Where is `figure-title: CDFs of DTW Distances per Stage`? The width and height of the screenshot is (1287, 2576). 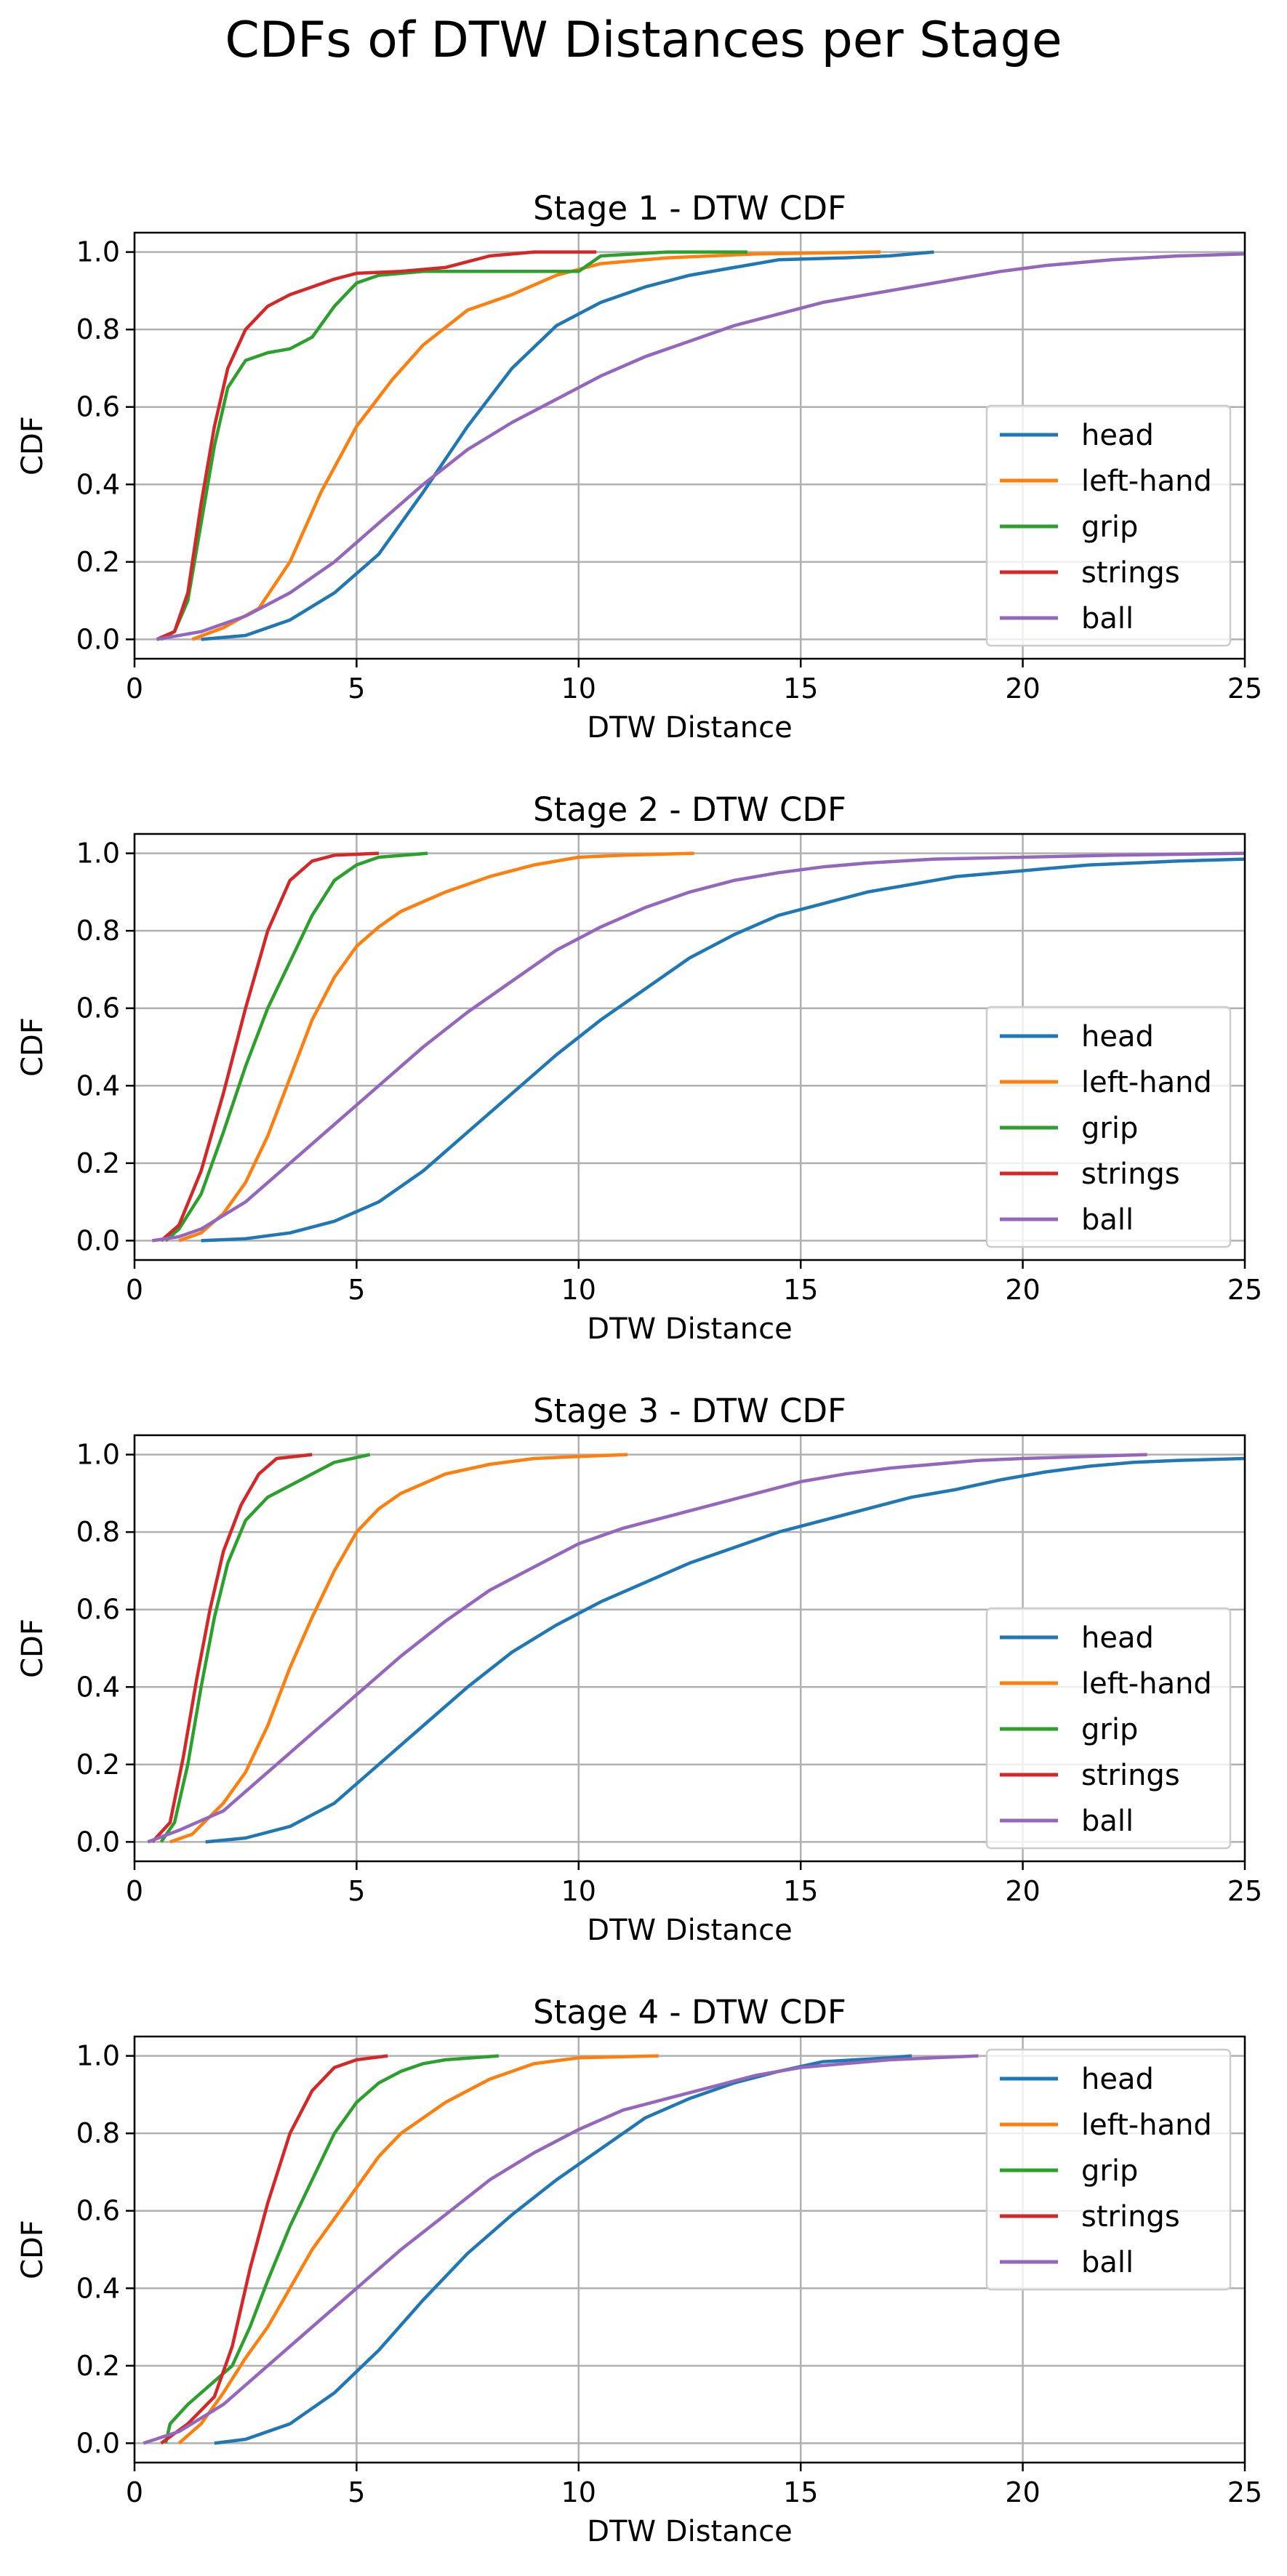
figure-title: CDFs of DTW Distances per Stage is located at coordinates (643, 40).